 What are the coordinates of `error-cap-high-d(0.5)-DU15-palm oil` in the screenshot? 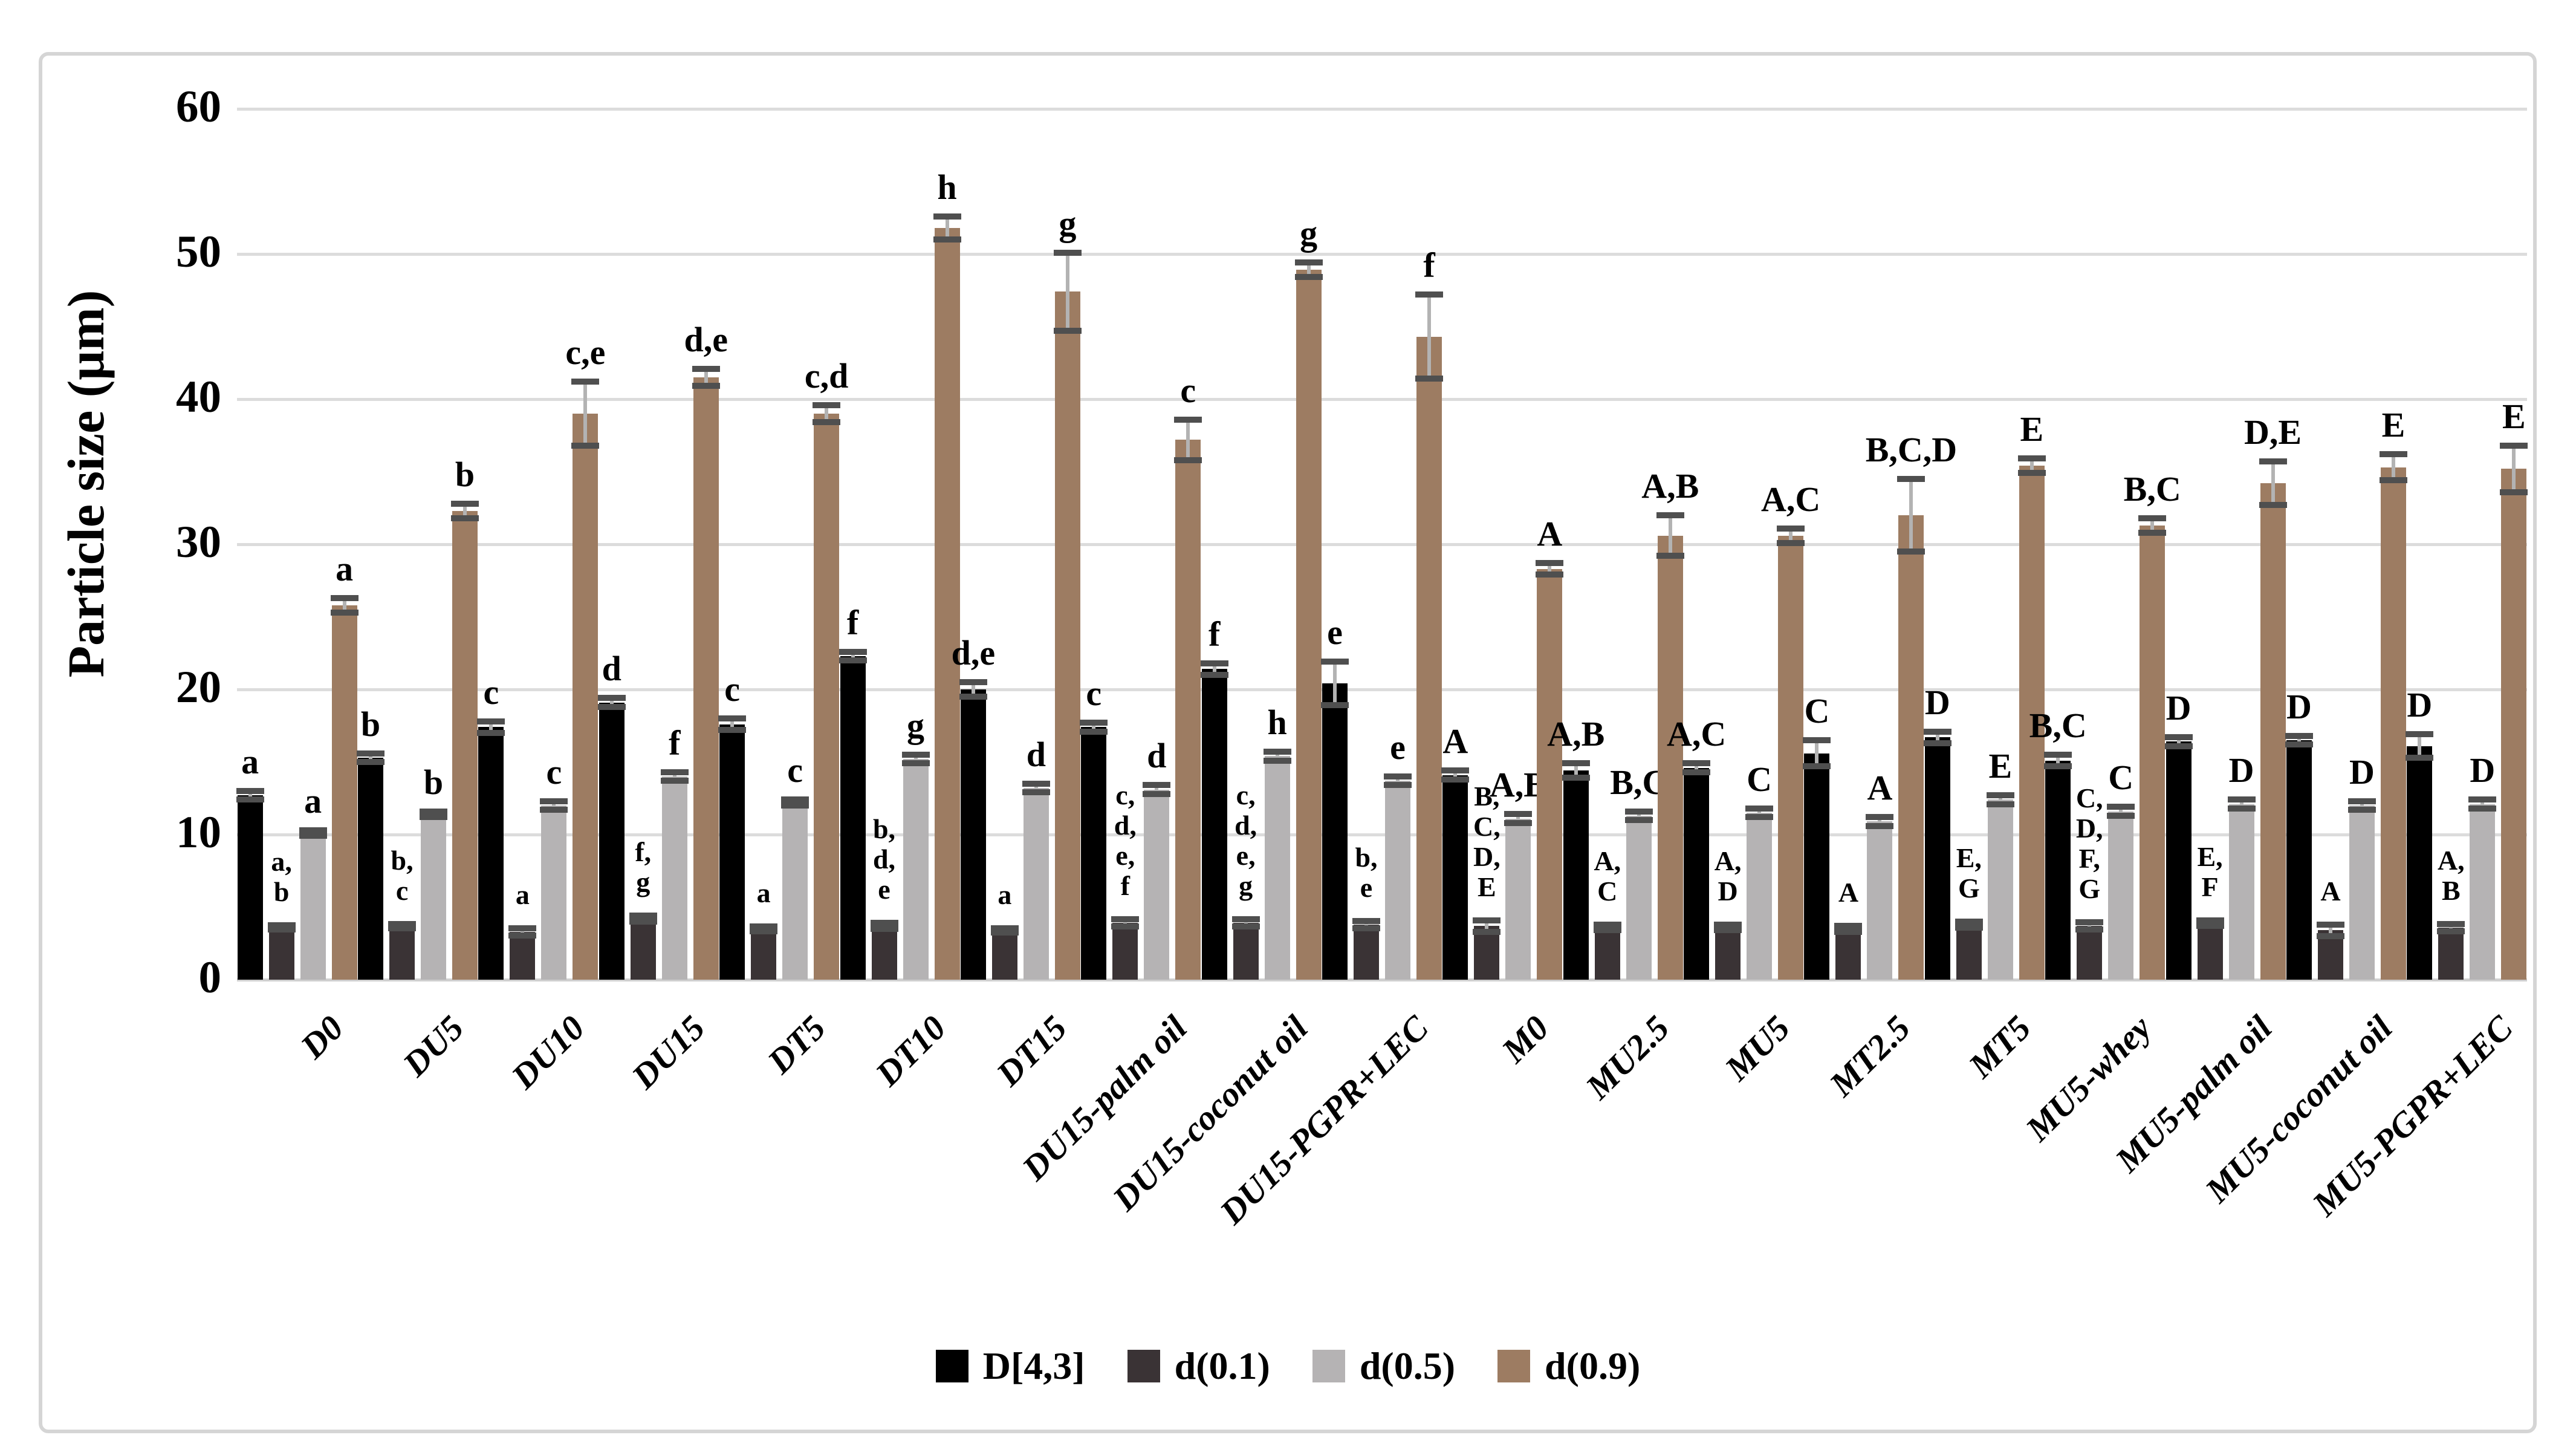 It's located at (1157, 785).